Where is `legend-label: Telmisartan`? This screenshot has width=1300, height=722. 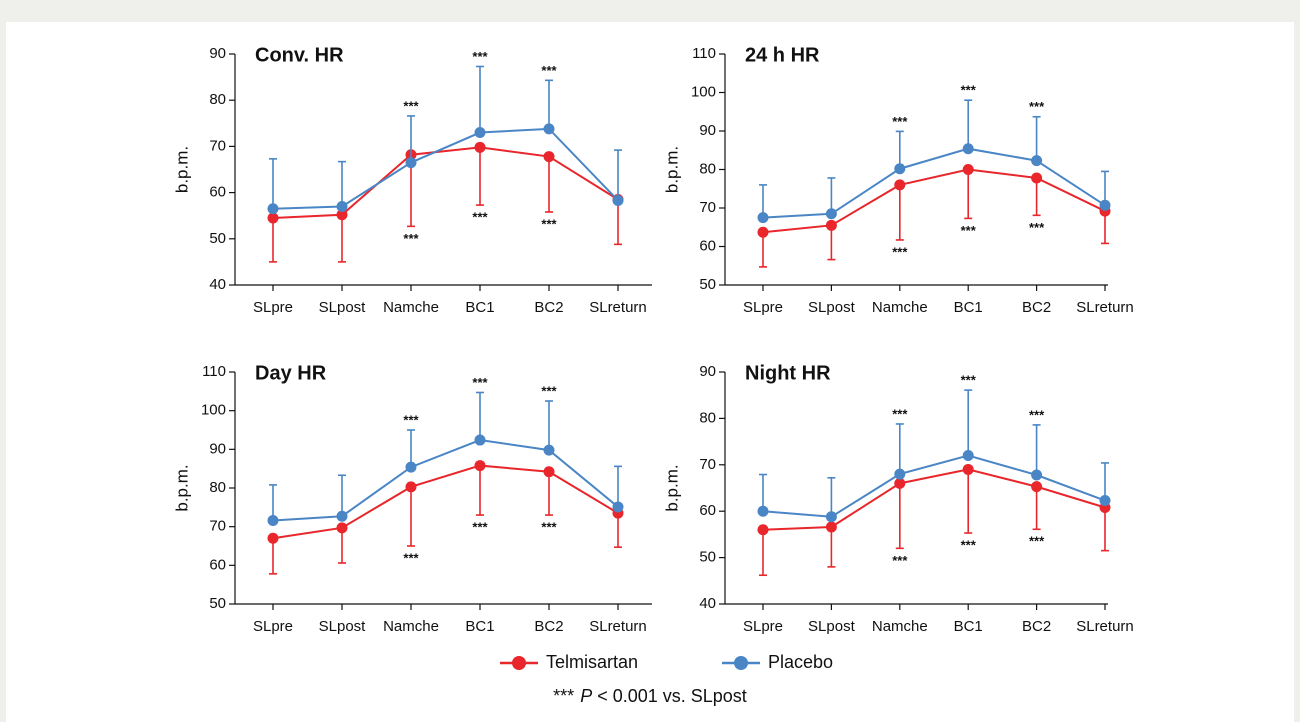
legend-label: Telmisartan is located at coordinates (592, 662).